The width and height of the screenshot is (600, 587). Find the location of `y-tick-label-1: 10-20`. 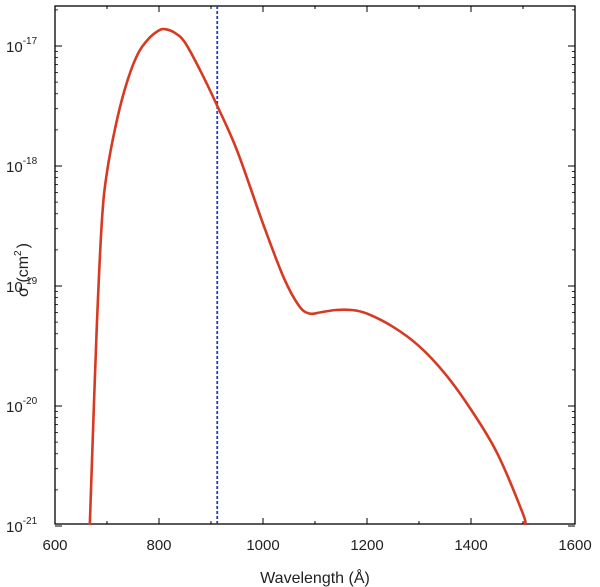

y-tick-label-1: 10-20 is located at coordinates (22, 406).